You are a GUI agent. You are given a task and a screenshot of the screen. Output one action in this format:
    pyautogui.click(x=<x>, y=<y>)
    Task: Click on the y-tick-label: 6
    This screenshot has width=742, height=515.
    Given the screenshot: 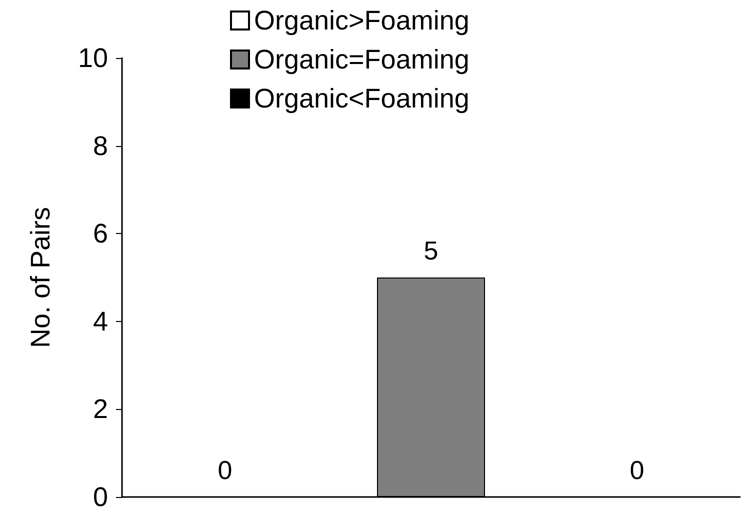 What is the action you would take?
    pyautogui.click(x=100, y=233)
    